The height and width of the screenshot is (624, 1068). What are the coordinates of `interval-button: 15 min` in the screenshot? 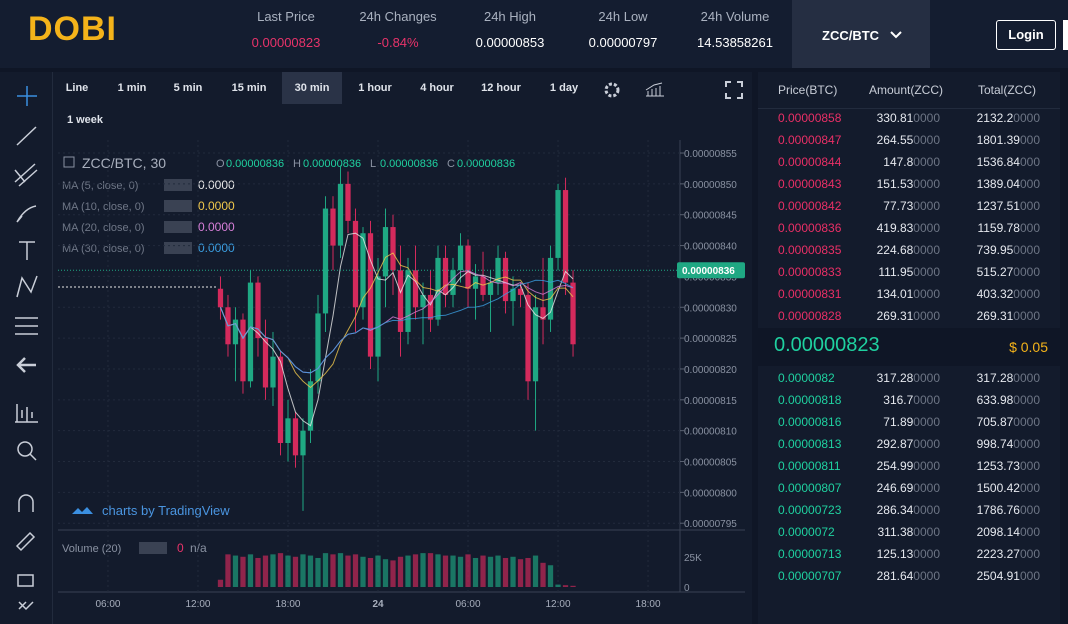 It's located at (249, 88).